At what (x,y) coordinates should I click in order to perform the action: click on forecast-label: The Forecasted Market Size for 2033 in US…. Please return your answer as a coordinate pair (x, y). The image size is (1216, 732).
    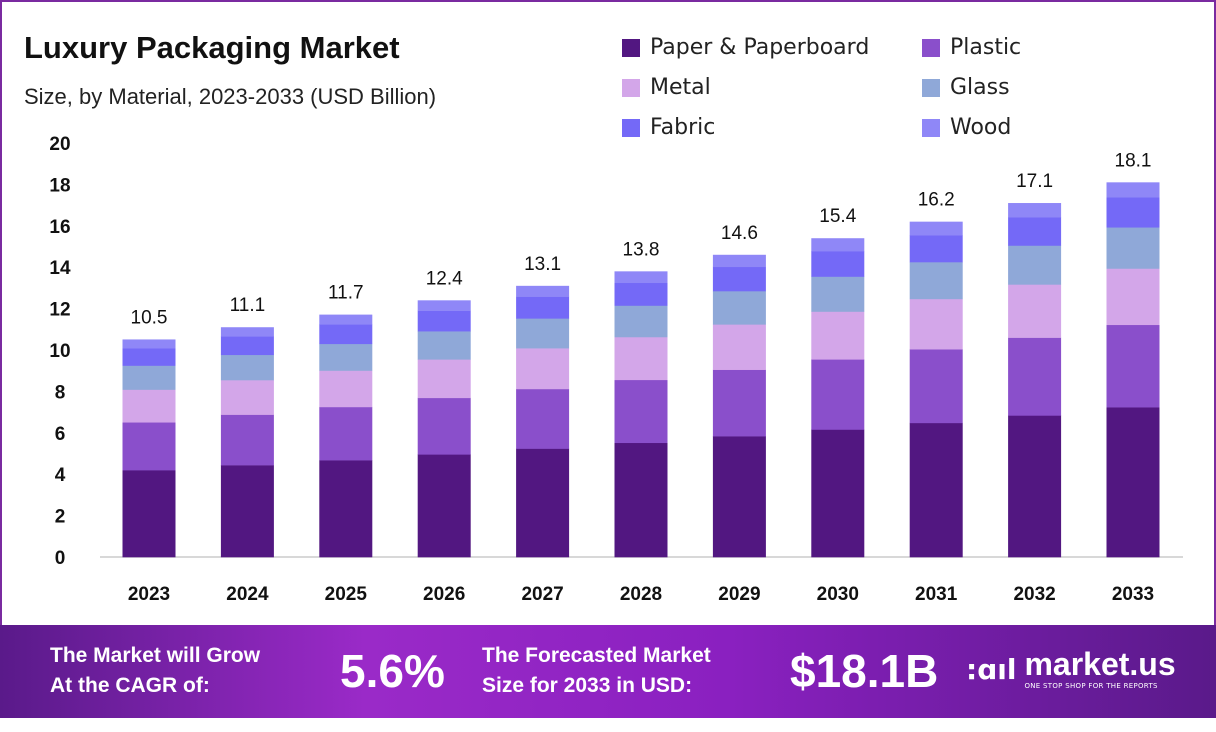
    Looking at the image, I should click on (596, 671).